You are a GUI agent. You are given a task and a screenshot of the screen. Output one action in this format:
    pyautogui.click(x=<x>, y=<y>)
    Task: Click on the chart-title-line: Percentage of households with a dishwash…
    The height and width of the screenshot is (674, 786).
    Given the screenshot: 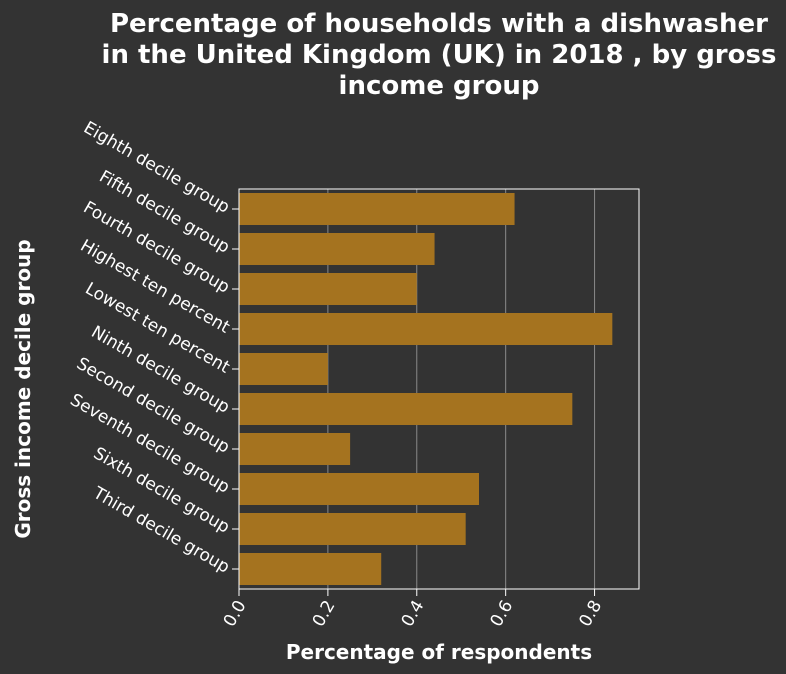 What is the action you would take?
    pyautogui.click(x=439, y=24)
    